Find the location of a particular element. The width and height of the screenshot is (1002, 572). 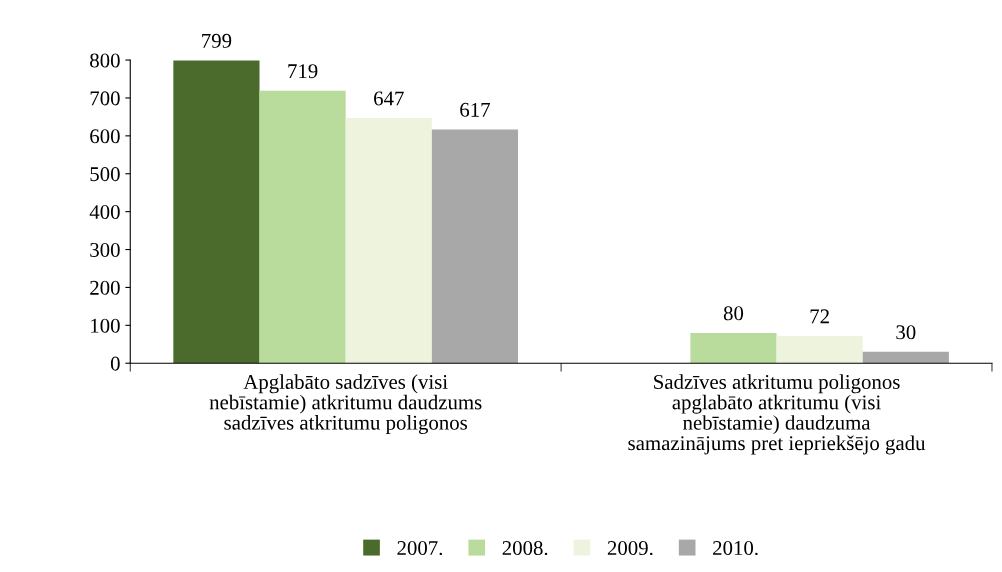

data-label: 80 is located at coordinates (733, 313).